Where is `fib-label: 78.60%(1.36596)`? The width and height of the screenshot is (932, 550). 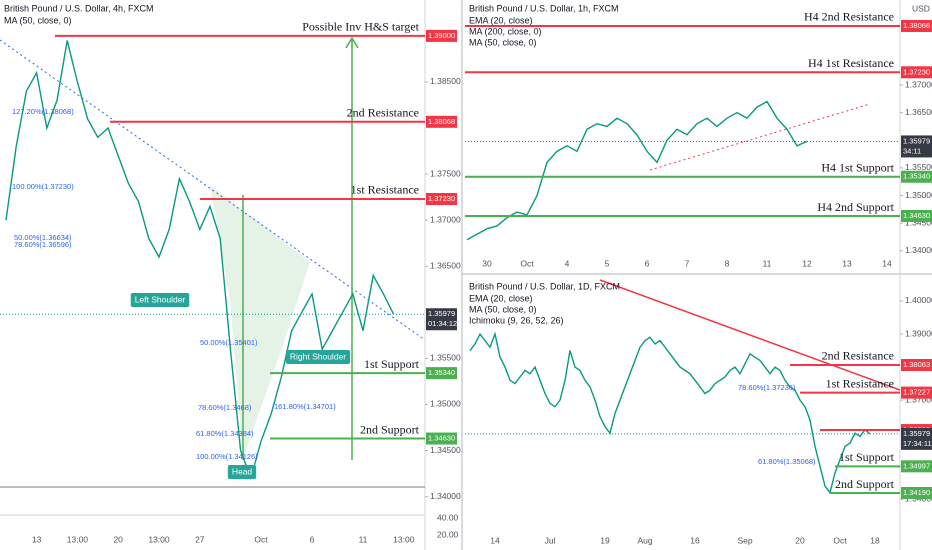
fib-label: 78.60%(1.36596) is located at coordinates (43, 244).